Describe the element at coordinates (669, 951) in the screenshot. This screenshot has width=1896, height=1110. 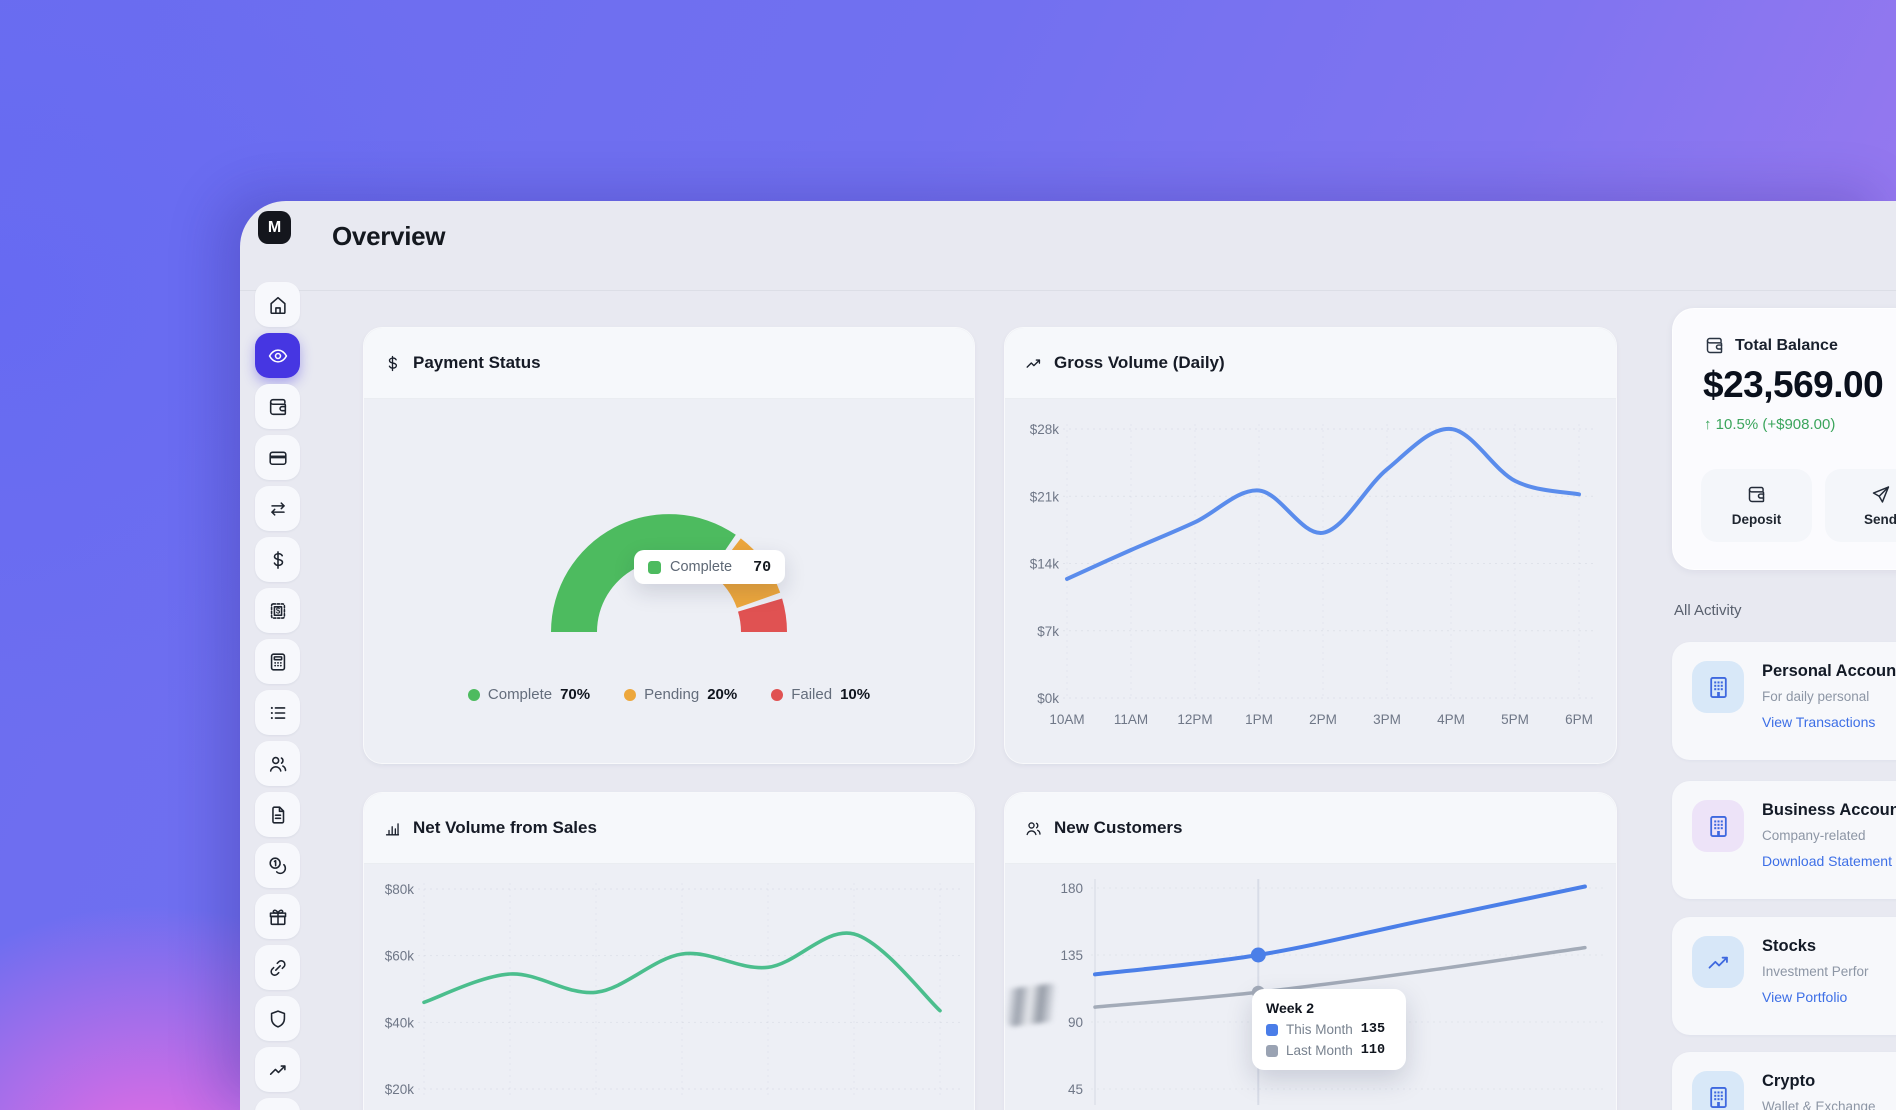
I see `net-volume-chart: $80k $60k $40k $20k` at that location.